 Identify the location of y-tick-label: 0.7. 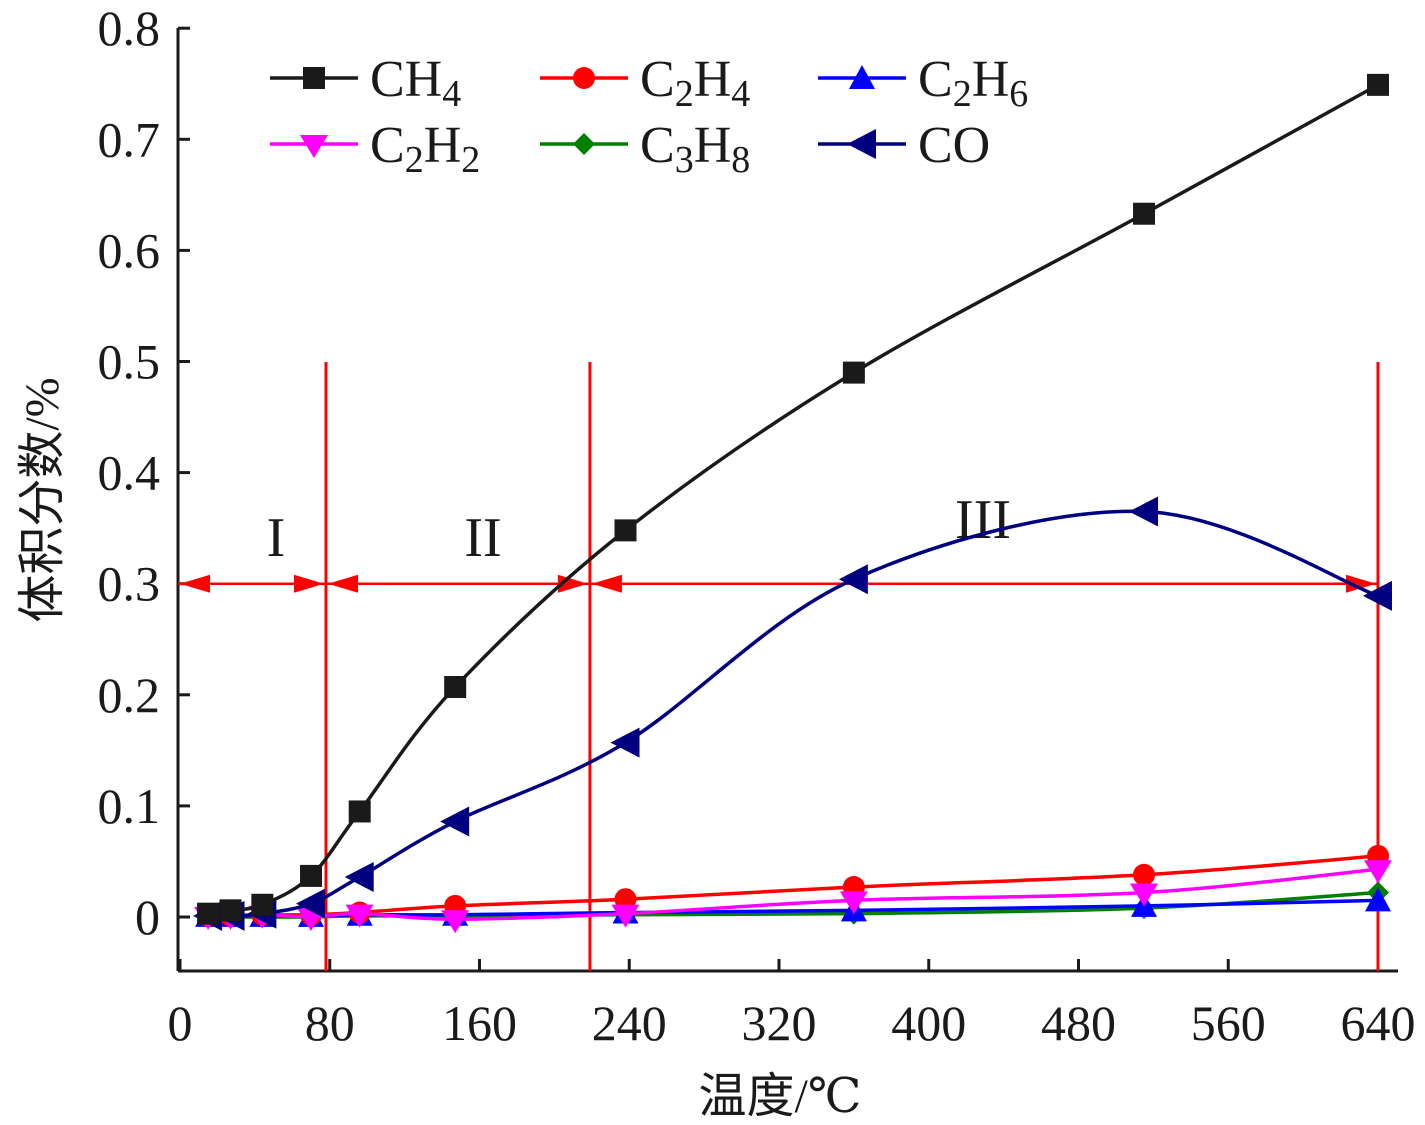
(129, 139).